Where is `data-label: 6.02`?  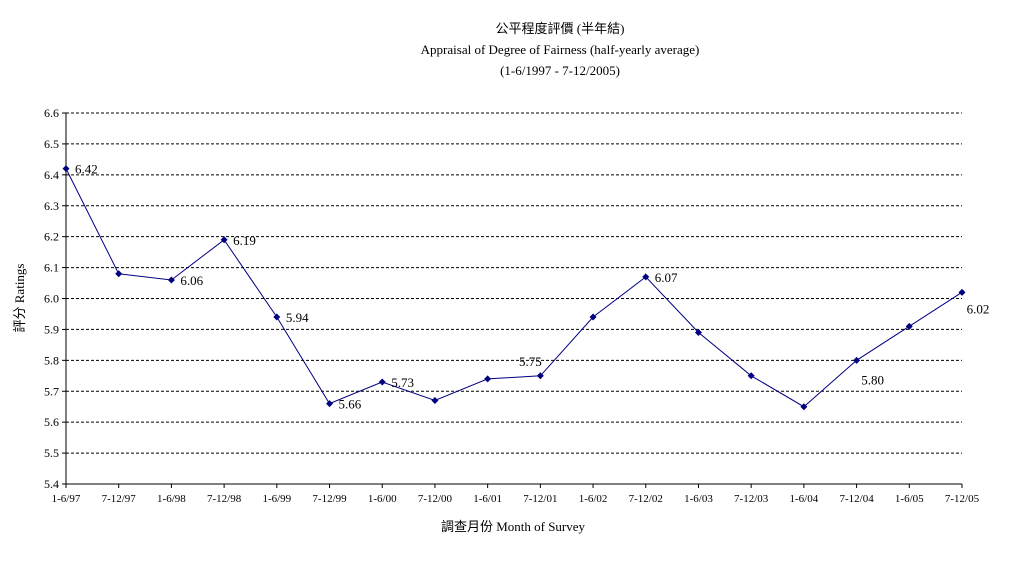
data-label: 6.02 is located at coordinates (978, 308).